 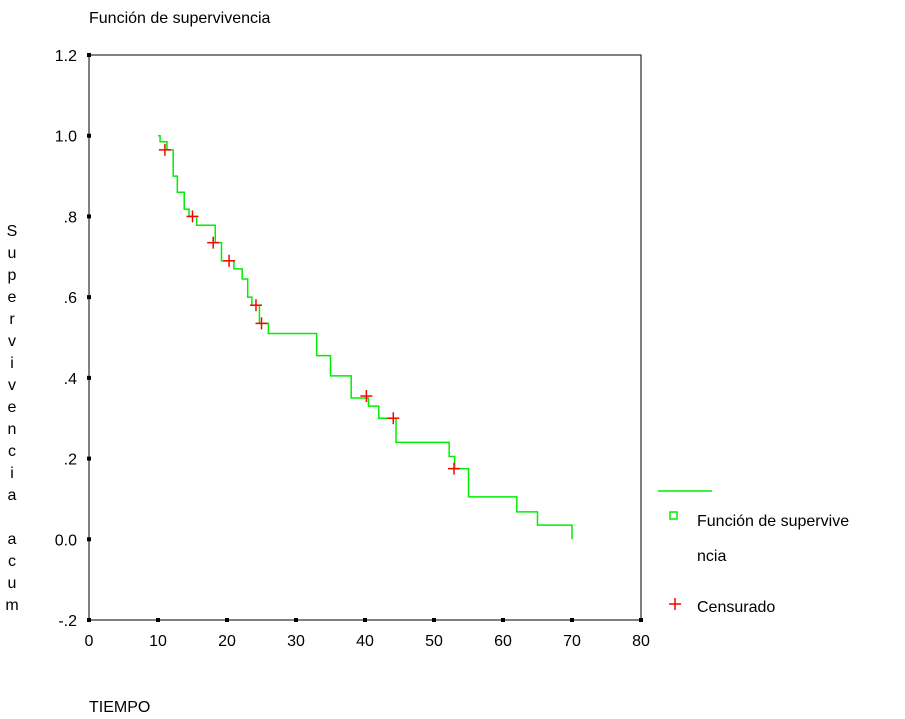 I want to click on legend-survival-marker, so click(x=673, y=515).